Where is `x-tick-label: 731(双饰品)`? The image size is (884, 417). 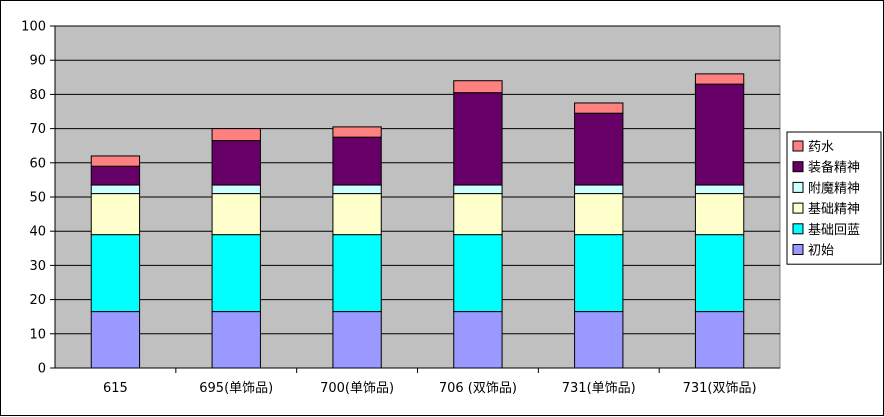
x-tick-label: 731(双饰品) is located at coordinates (720, 388).